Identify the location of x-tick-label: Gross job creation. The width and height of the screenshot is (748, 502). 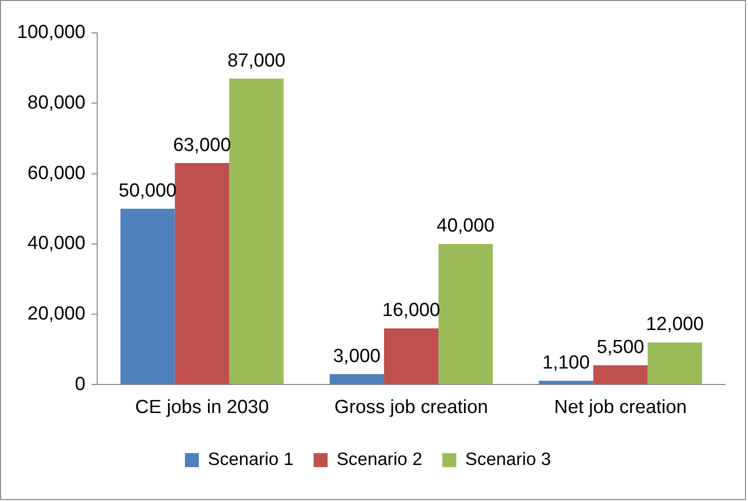
(411, 407).